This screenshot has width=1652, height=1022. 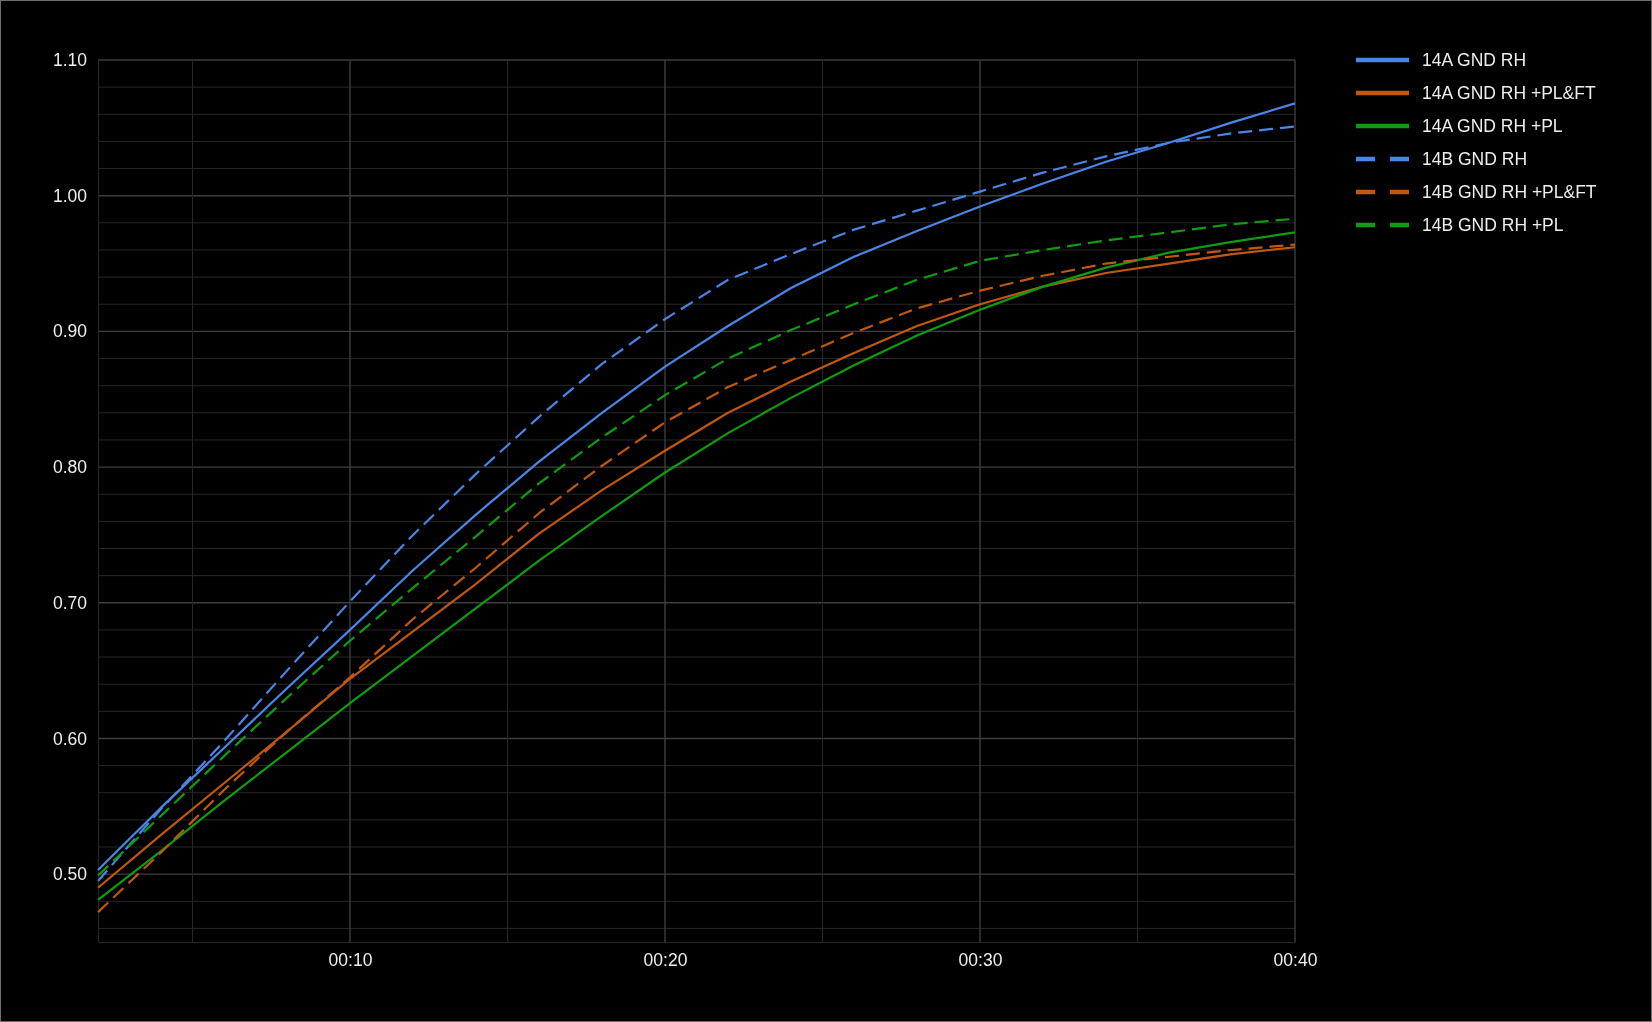 I want to click on y-tick-label: 0.80, so click(x=70, y=467).